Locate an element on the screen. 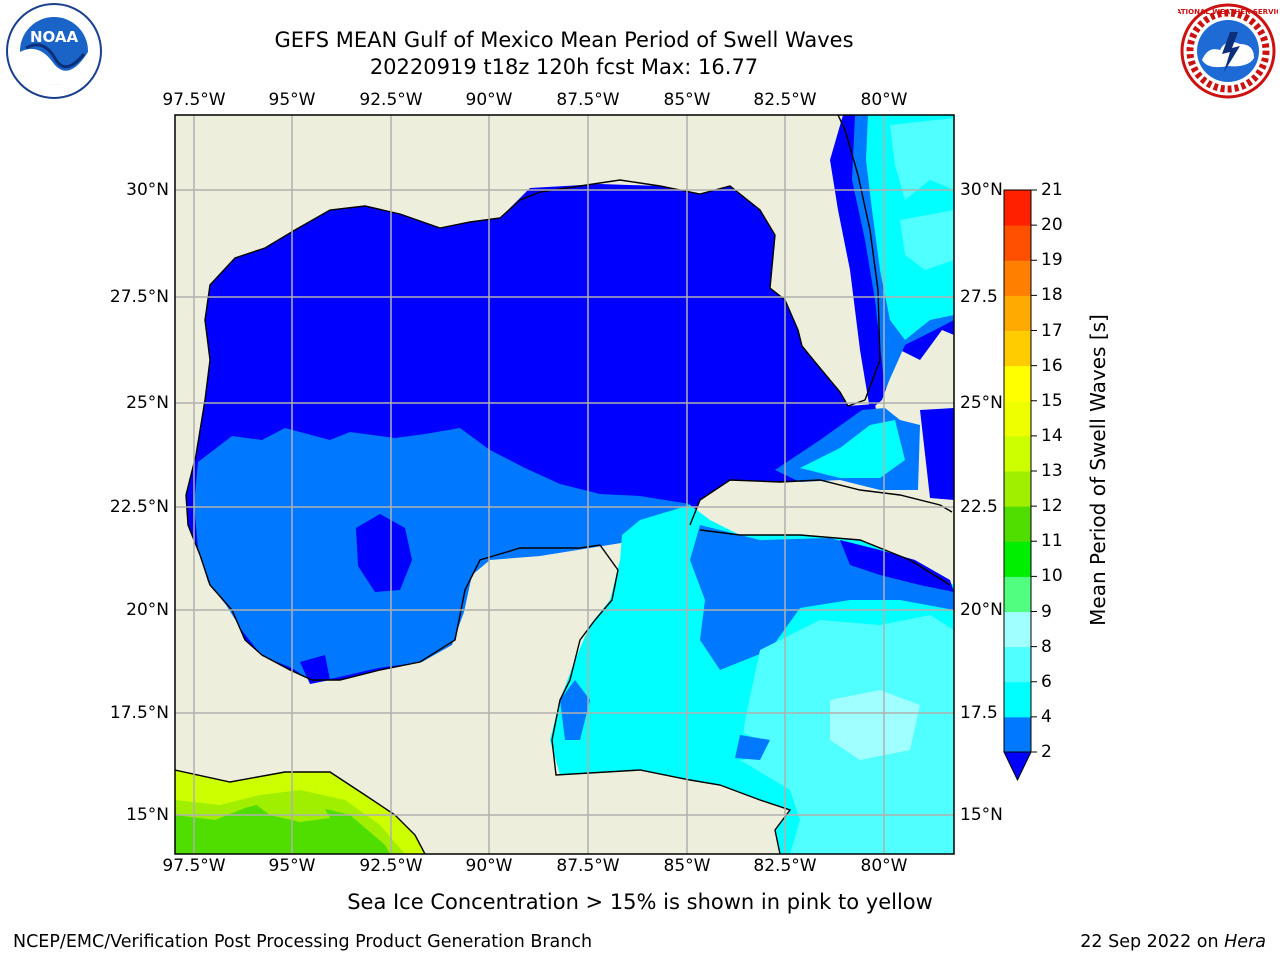 This screenshot has width=1280, height=960. gulf-swell-4-6s is located at coordinates (447, 555).